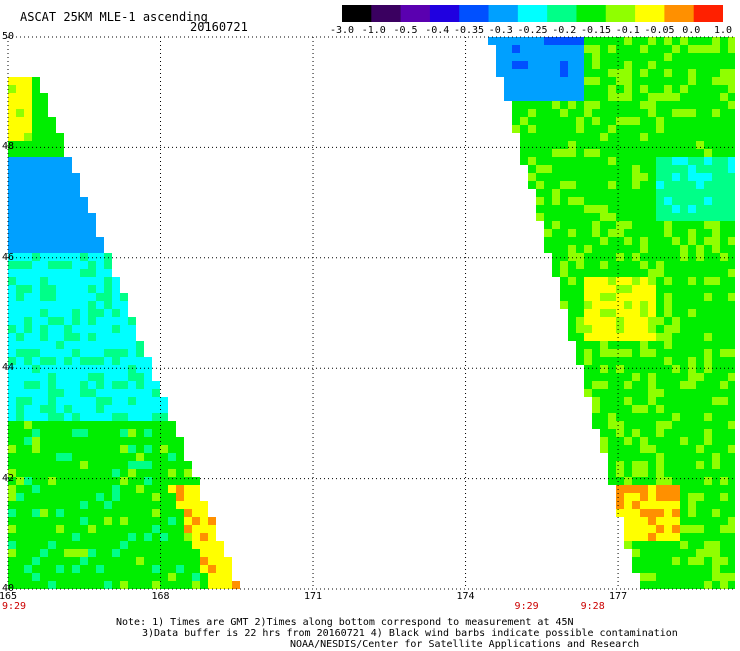 The width and height of the screenshot is (740, 651). What do you see at coordinates (723, 30) in the screenshot?
I see `colorbar-tick-label: 1.0` at bounding box center [723, 30].